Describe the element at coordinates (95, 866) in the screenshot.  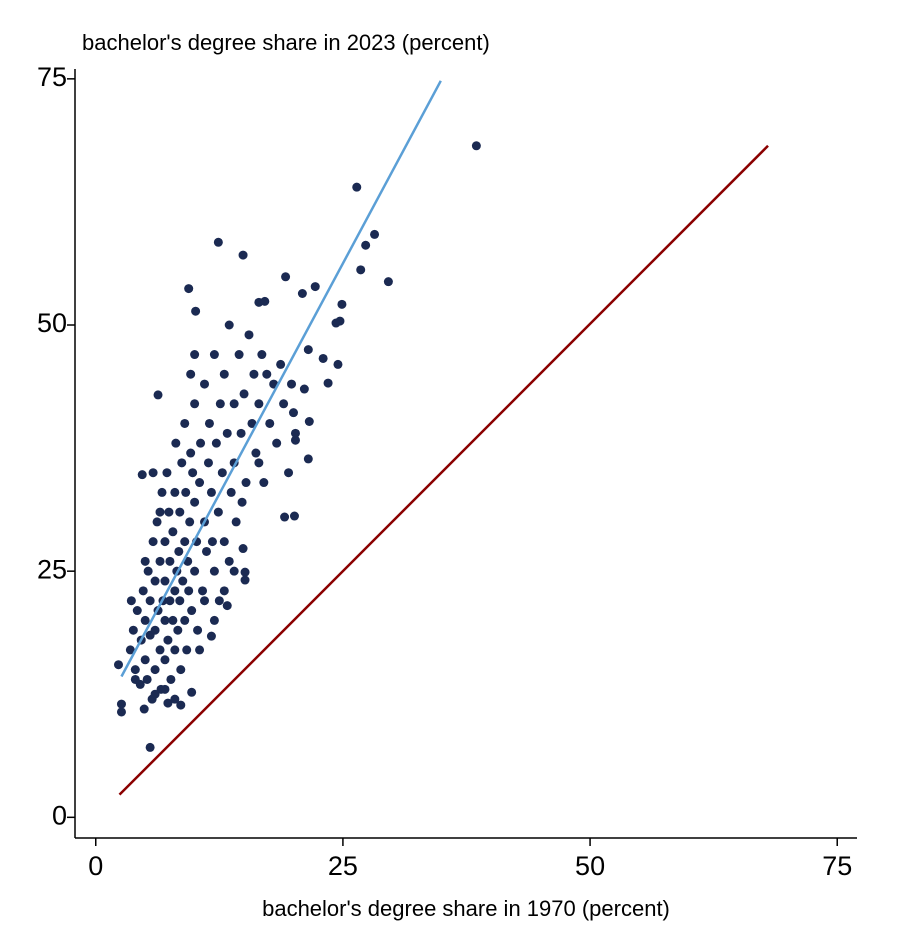
I see `x-tick-label: 0` at that location.